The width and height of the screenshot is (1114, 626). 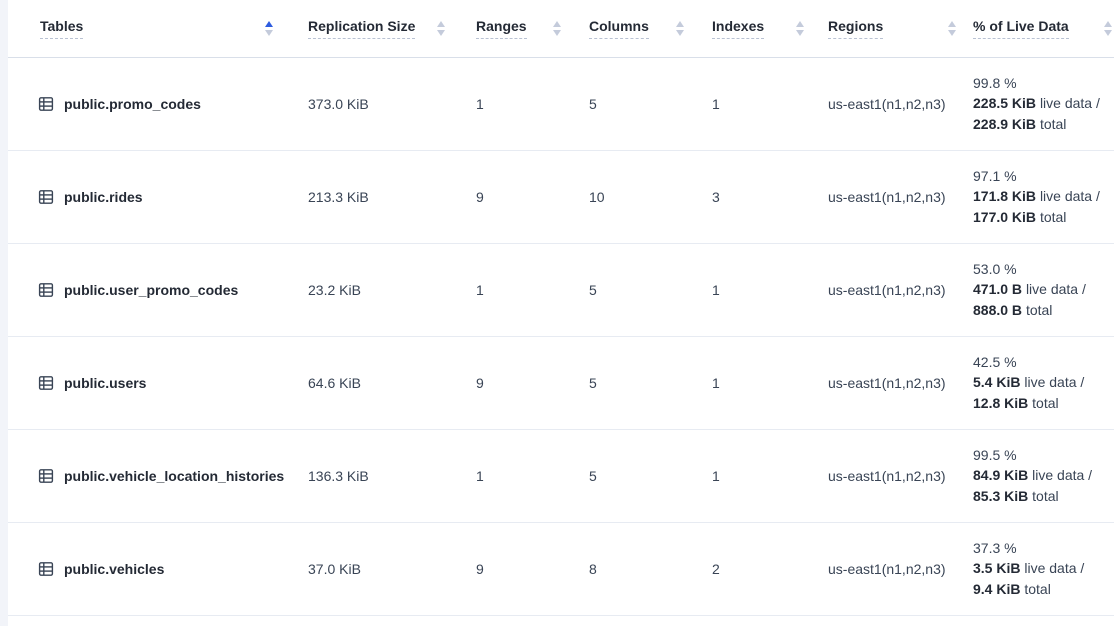 I want to click on table-name: public.vehicle_location_histories, so click(x=174, y=475).